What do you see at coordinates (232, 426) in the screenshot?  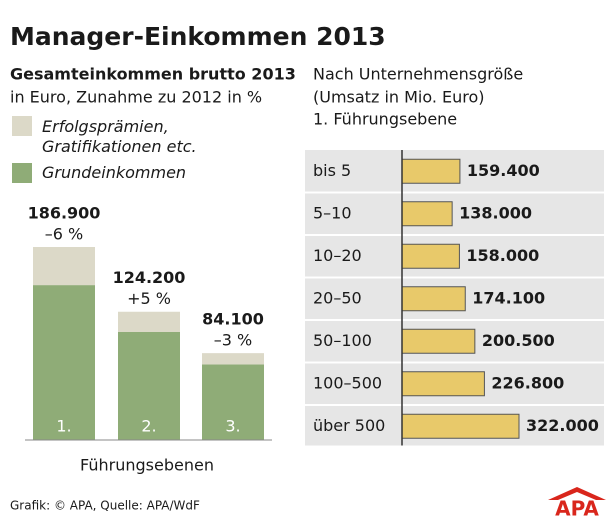 I see `category-label: 3.` at bounding box center [232, 426].